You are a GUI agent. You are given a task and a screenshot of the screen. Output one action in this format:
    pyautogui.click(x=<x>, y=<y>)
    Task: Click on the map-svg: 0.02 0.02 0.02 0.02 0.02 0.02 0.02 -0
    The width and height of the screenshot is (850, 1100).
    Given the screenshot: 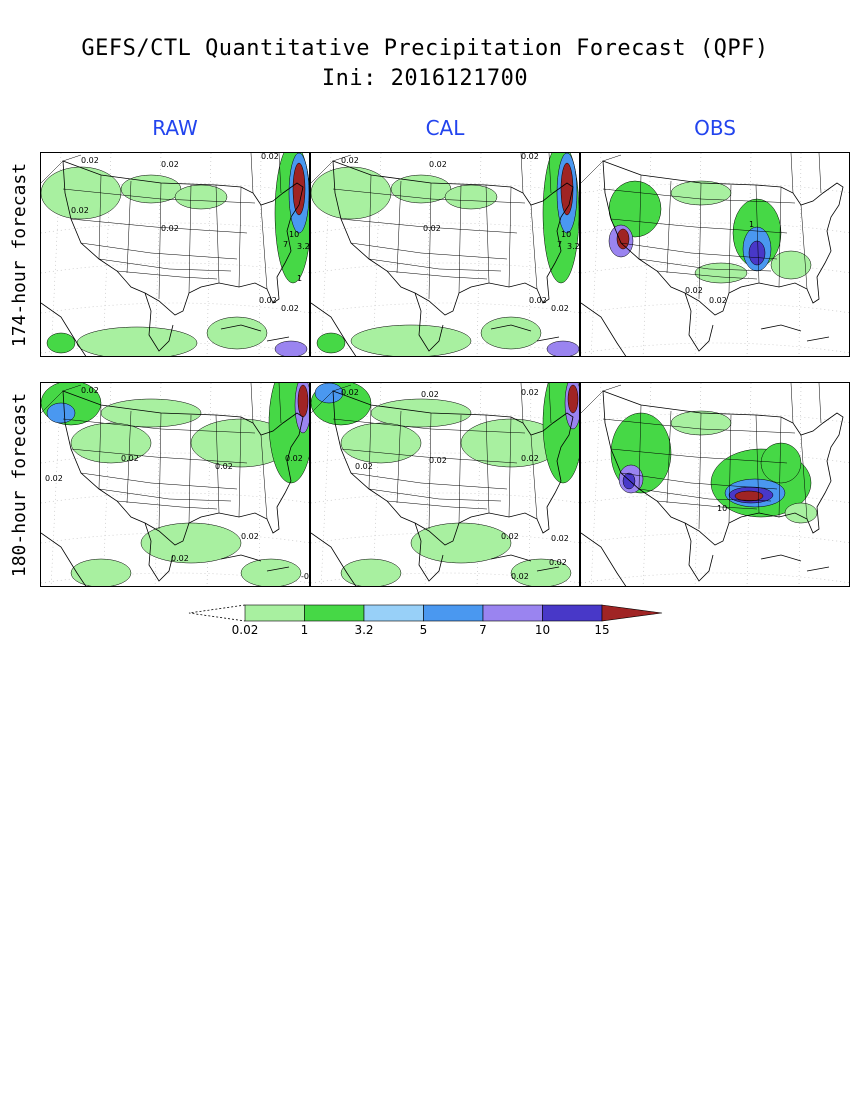 What is the action you would take?
    pyautogui.click(x=175, y=484)
    